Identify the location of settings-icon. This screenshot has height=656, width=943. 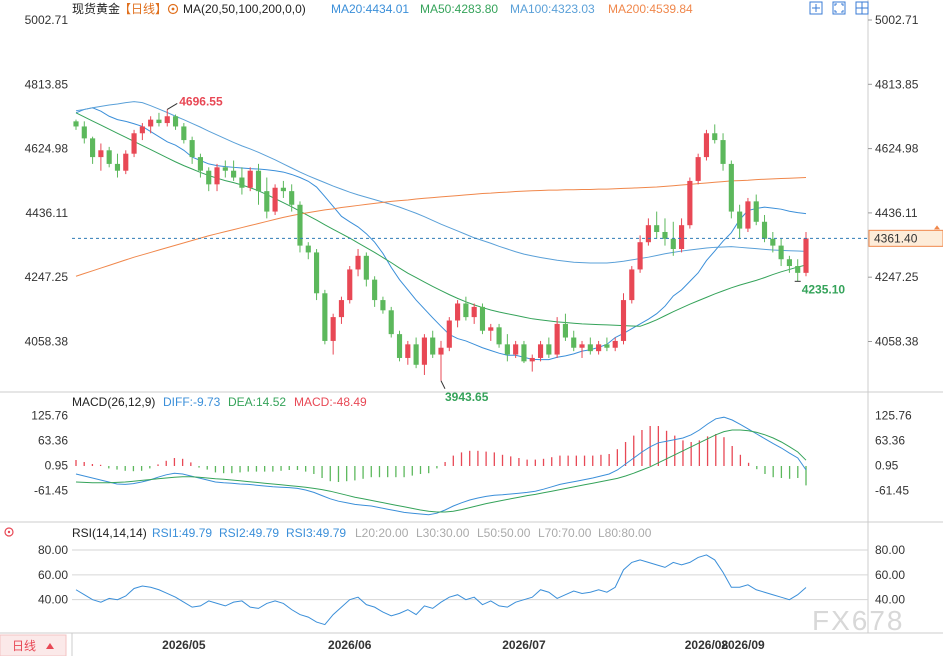
(173, 9).